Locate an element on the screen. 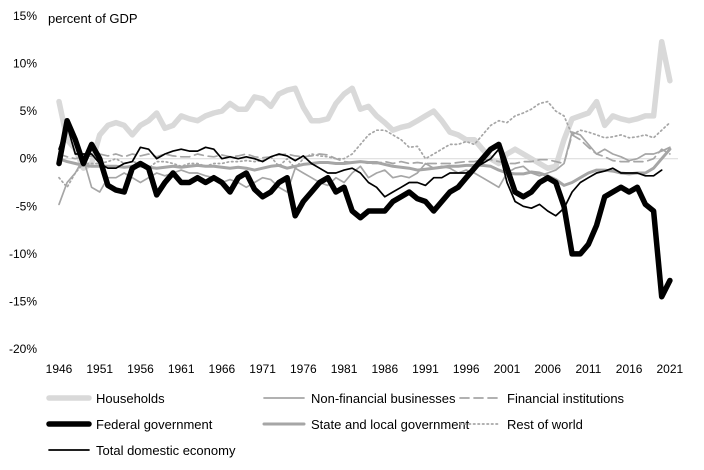 The width and height of the screenshot is (704, 470). legend-label: Rest of world is located at coordinates (545, 424).